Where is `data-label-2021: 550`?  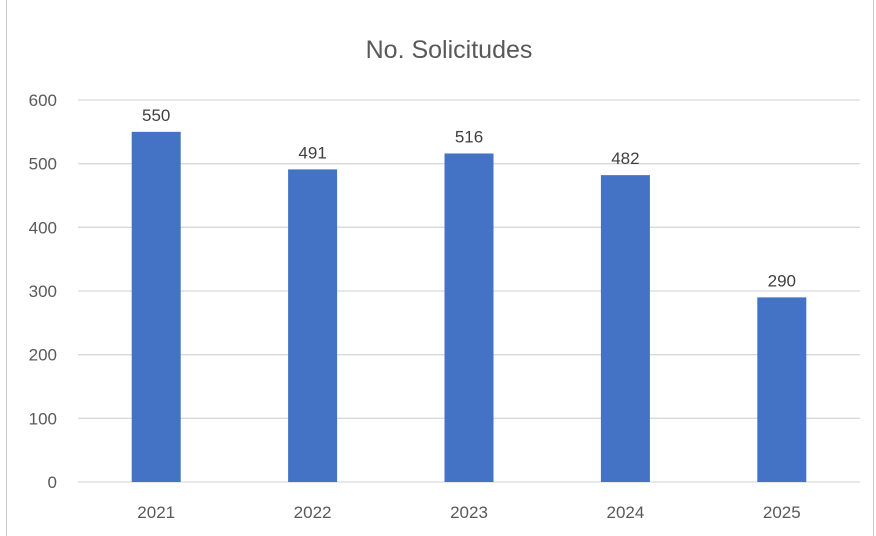
data-label-2021: 550 is located at coordinates (156, 115).